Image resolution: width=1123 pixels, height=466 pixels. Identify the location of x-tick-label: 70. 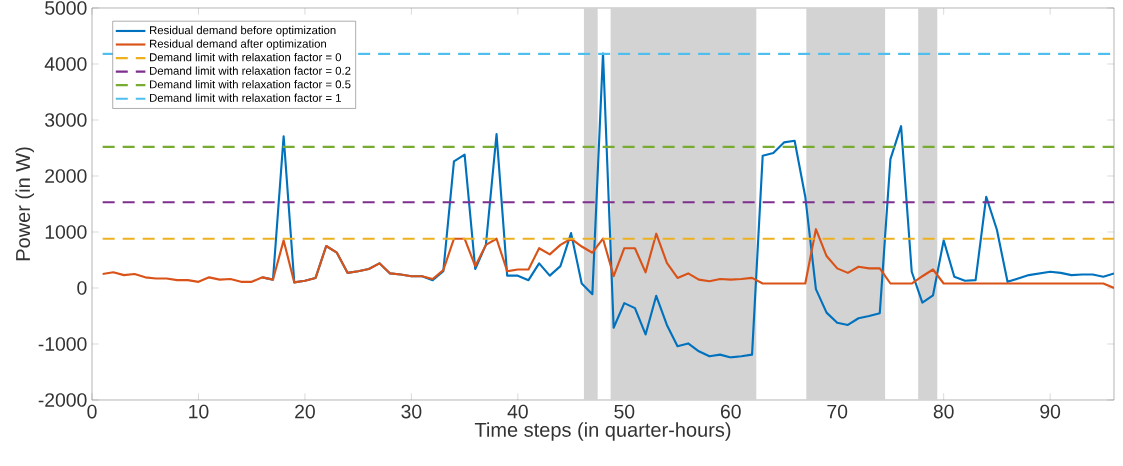
(837, 411).